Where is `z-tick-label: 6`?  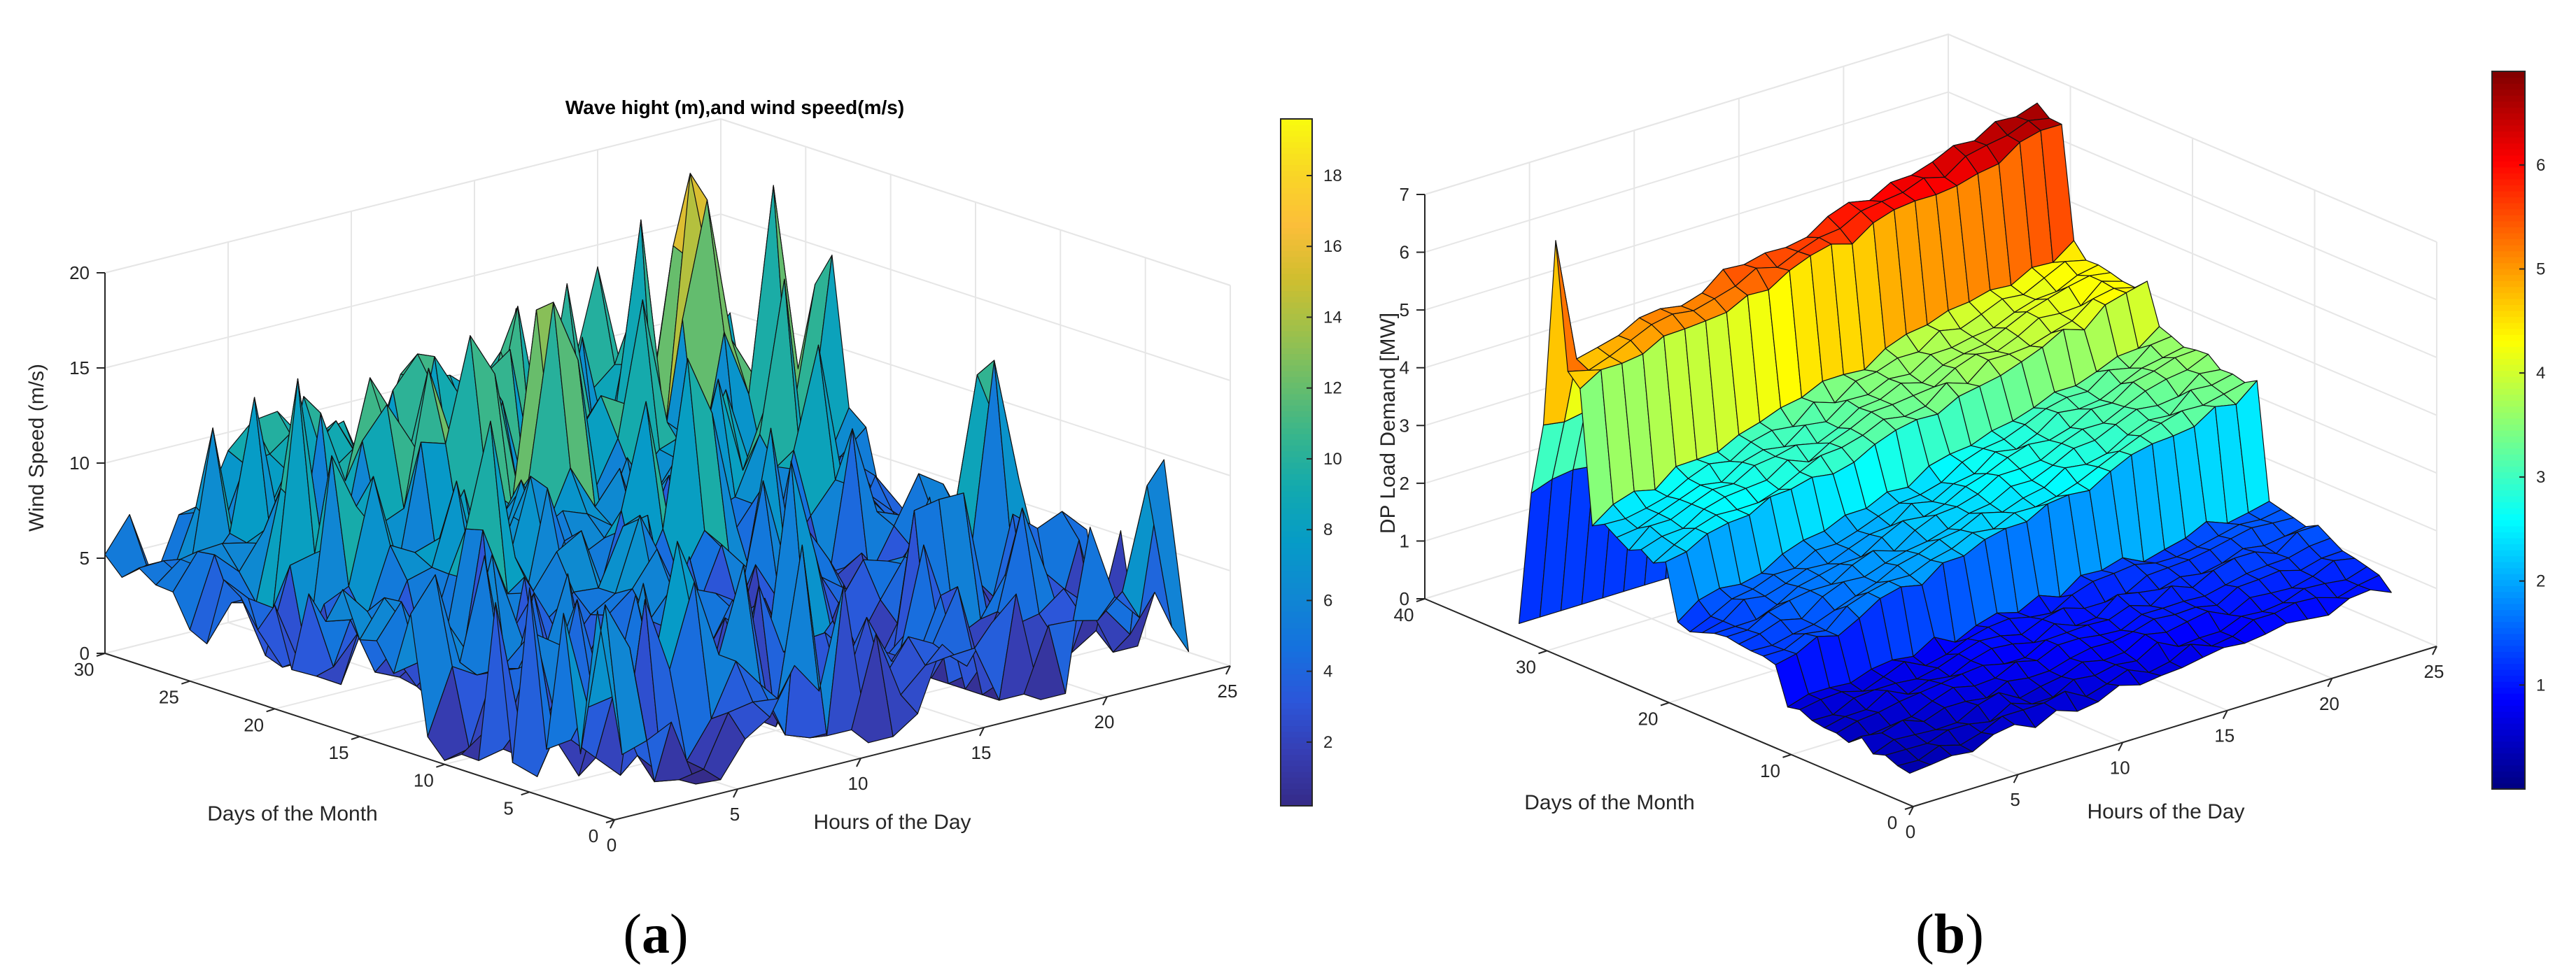
z-tick-label: 6 is located at coordinates (1404, 252).